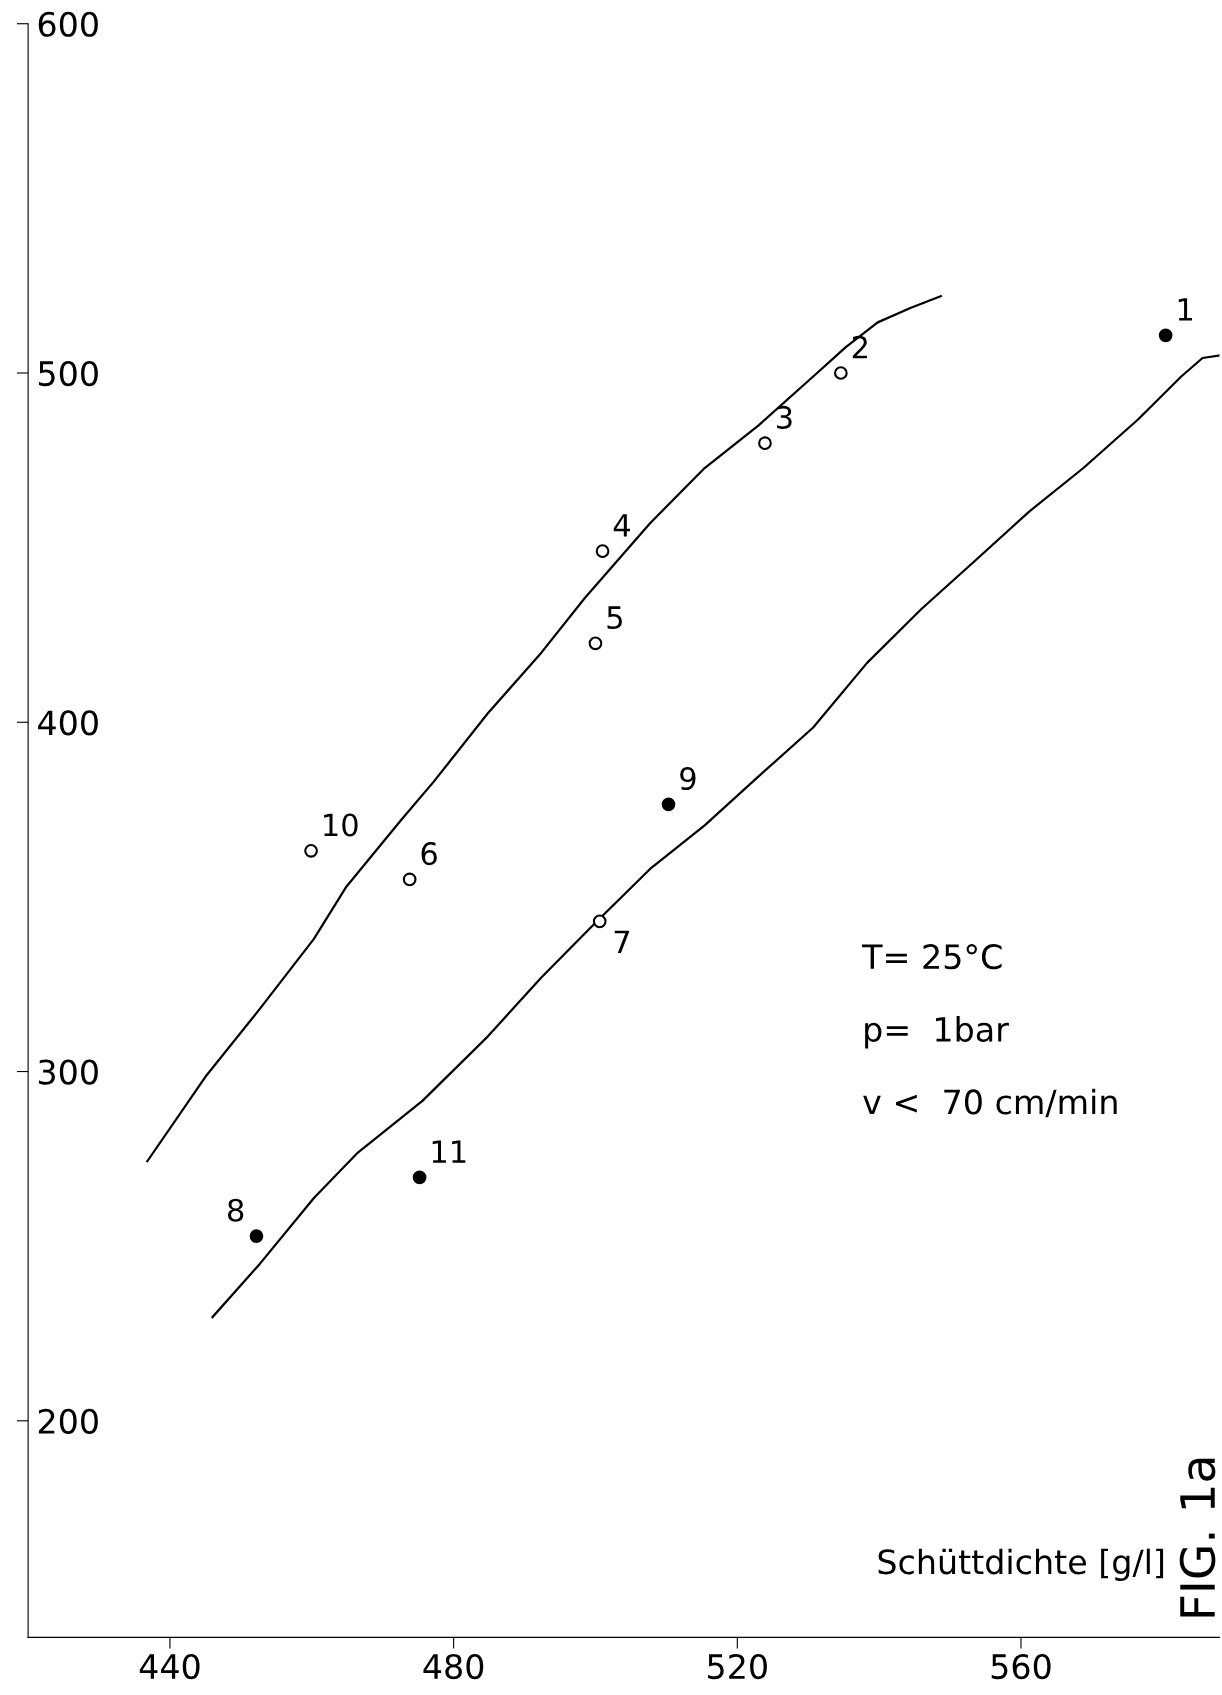 The image size is (1222, 1695). Describe the element at coordinates (169, 1666) in the screenshot. I see `x-tick-label: 440` at that location.